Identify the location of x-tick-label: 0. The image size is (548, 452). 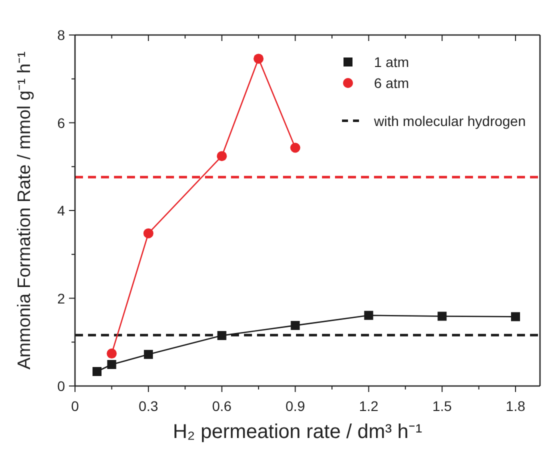
(75, 406).